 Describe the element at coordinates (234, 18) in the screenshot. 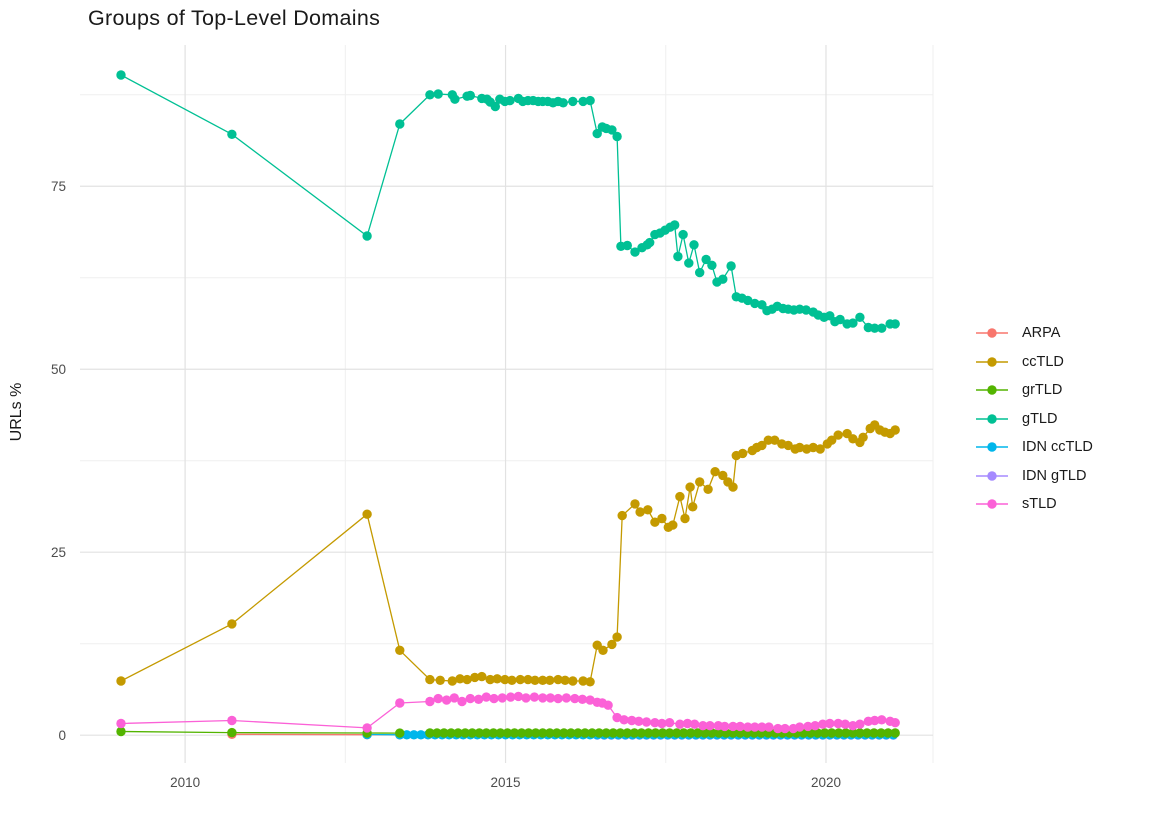

I see `chart-title: Groups of Top-Level Domains` at that location.